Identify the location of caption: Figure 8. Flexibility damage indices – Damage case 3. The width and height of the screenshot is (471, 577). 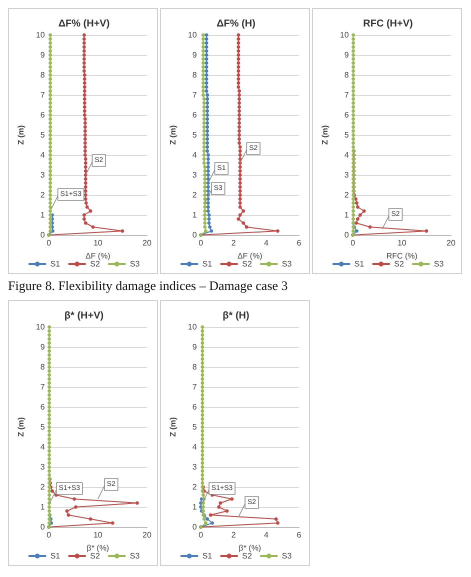
(148, 286).